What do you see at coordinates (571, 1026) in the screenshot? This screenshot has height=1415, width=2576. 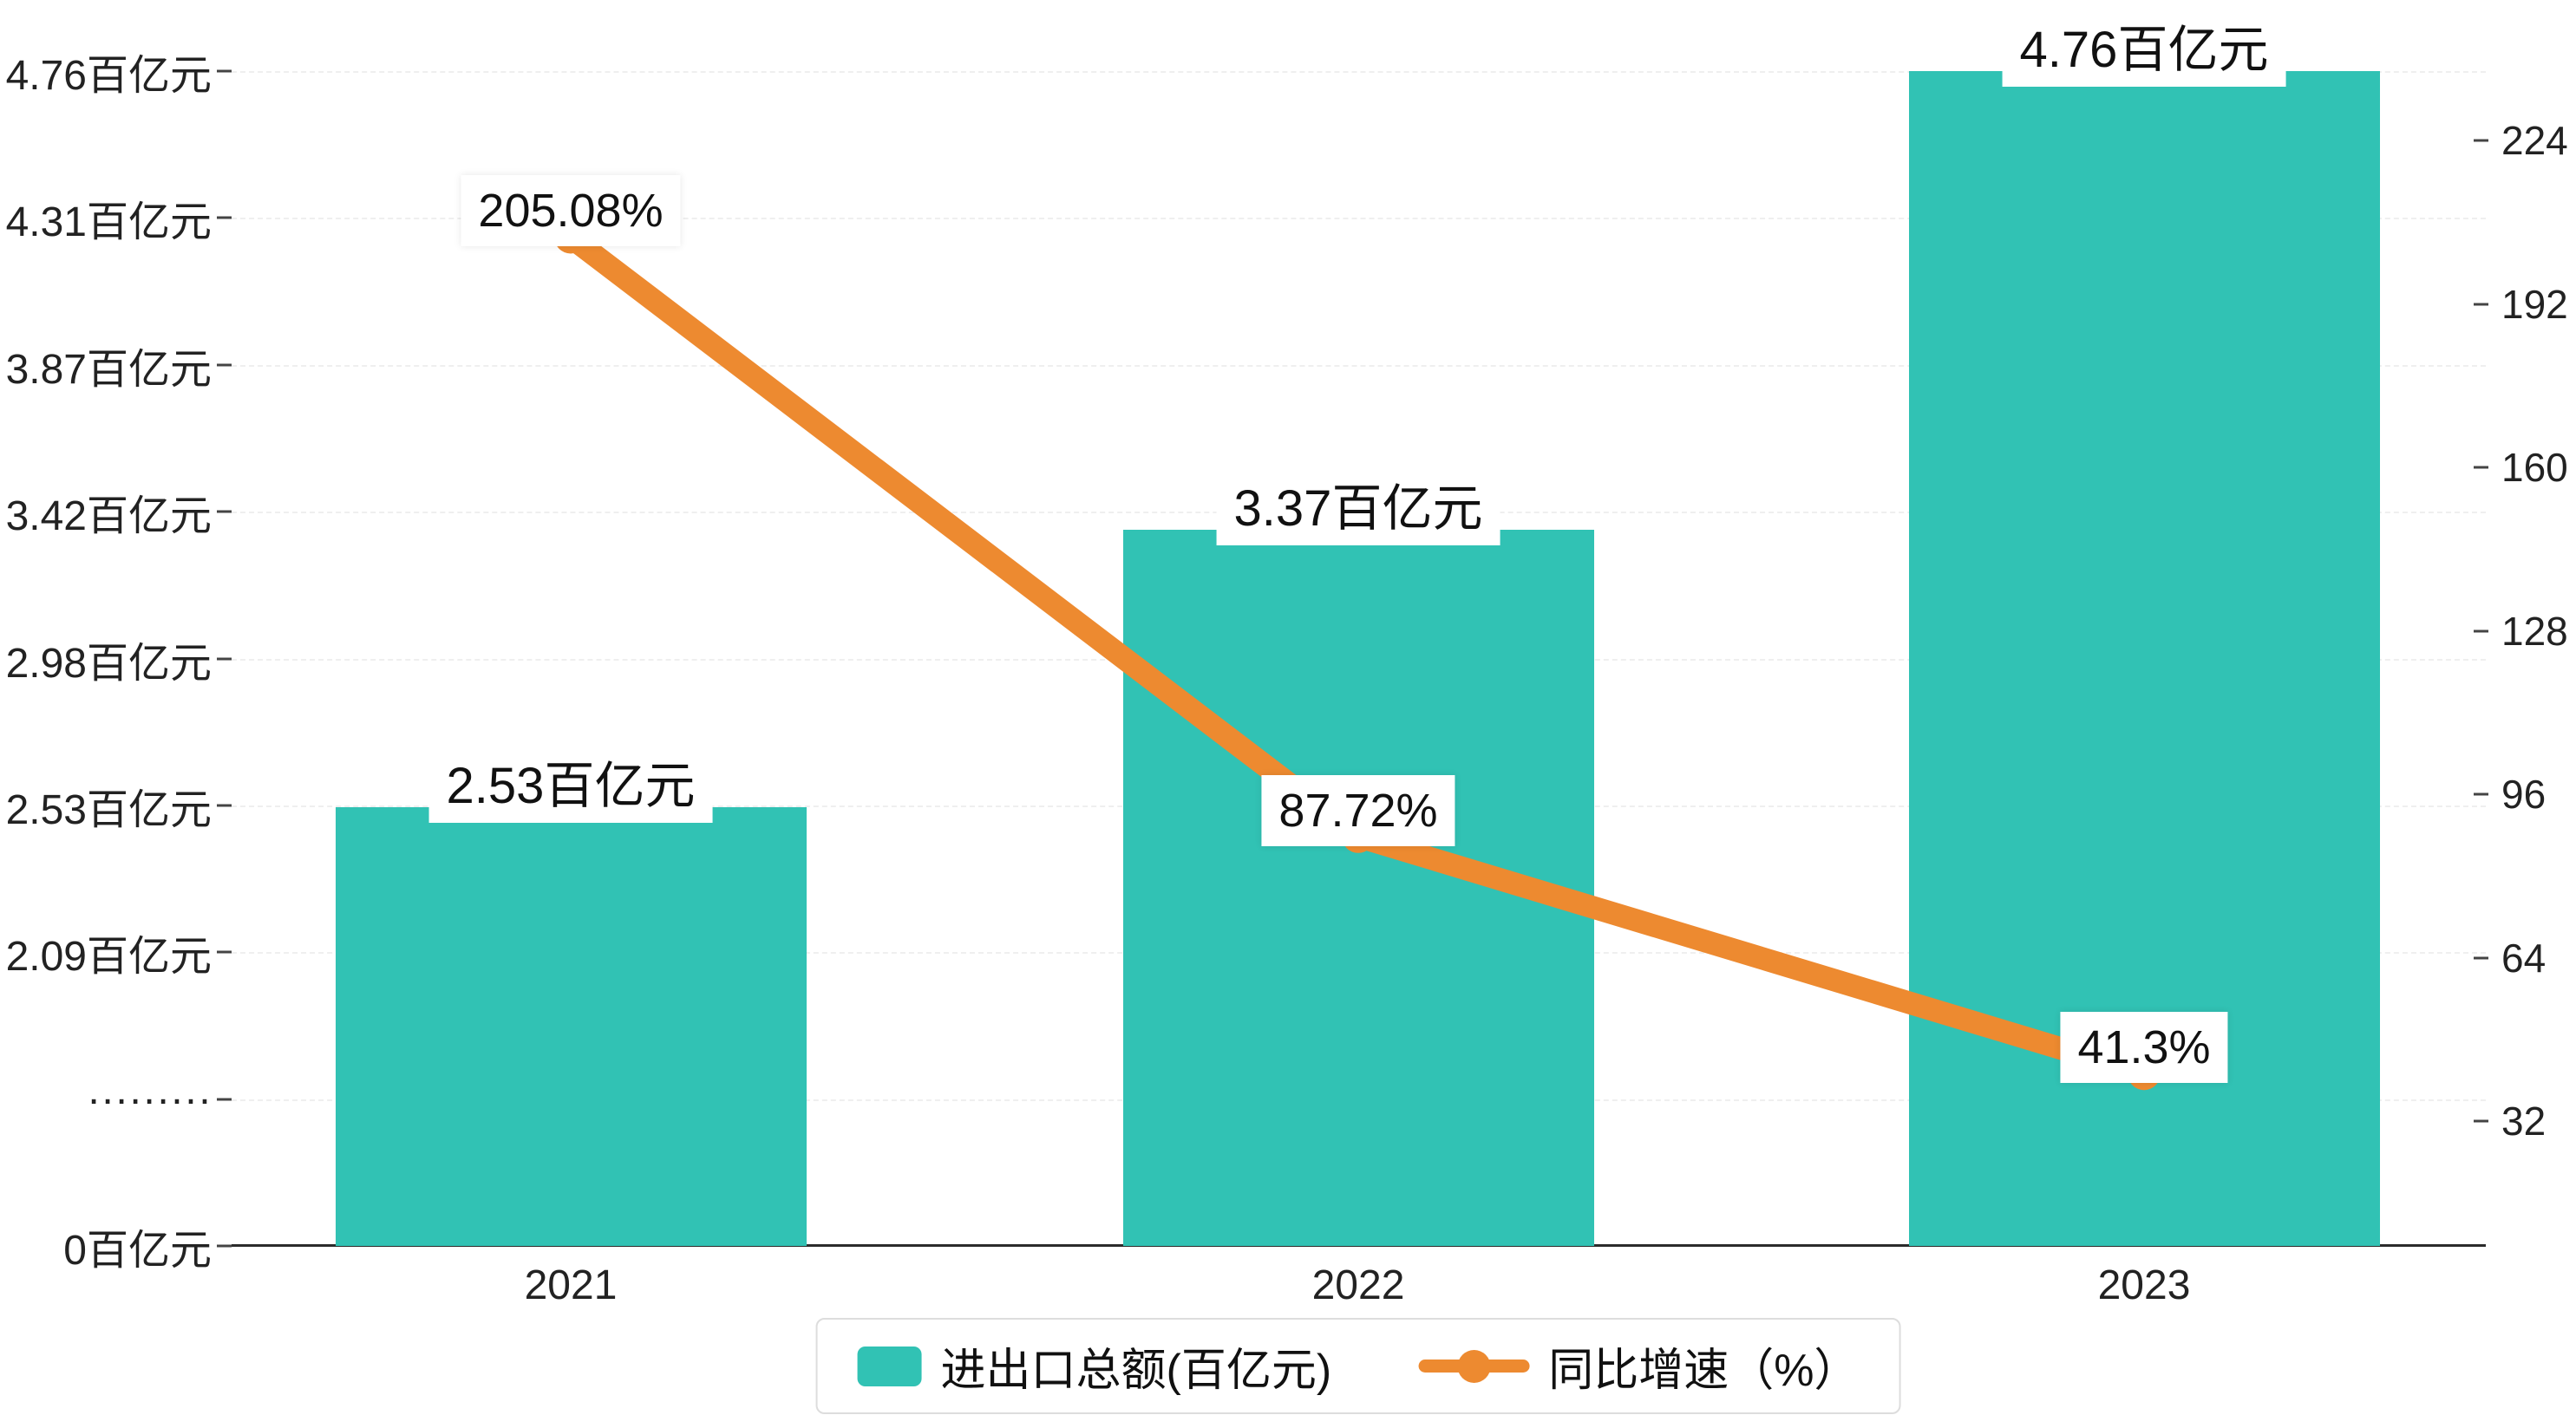 I see `bar-2021` at bounding box center [571, 1026].